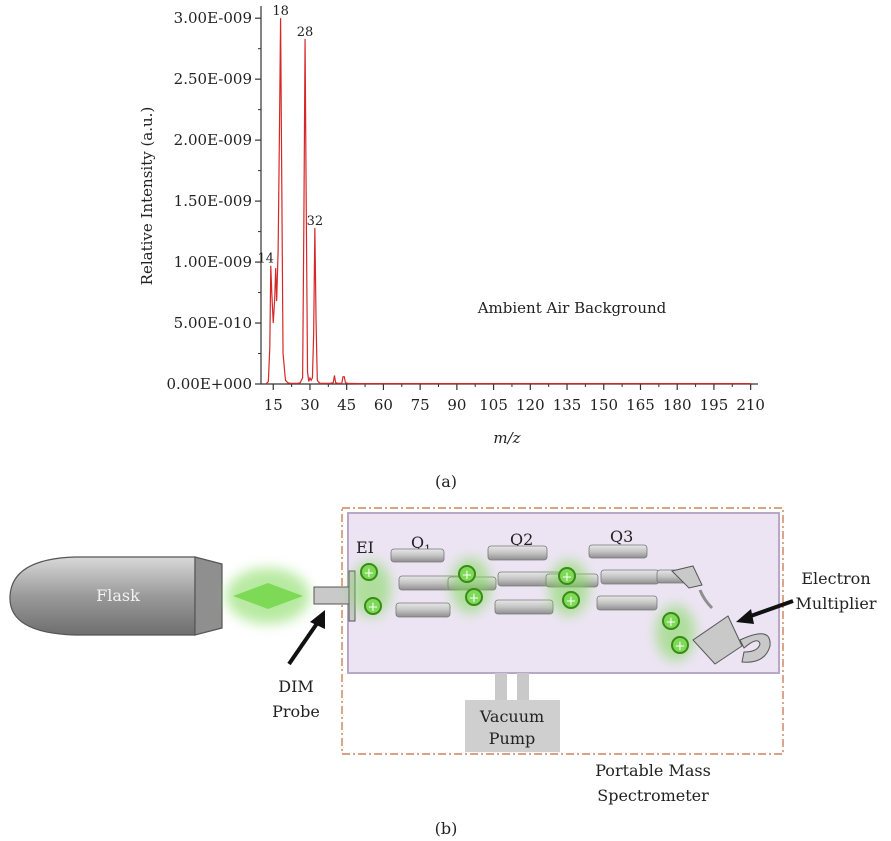  What do you see at coordinates (493, 405) in the screenshot?
I see `x-tick-label: 105` at bounding box center [493, 405].